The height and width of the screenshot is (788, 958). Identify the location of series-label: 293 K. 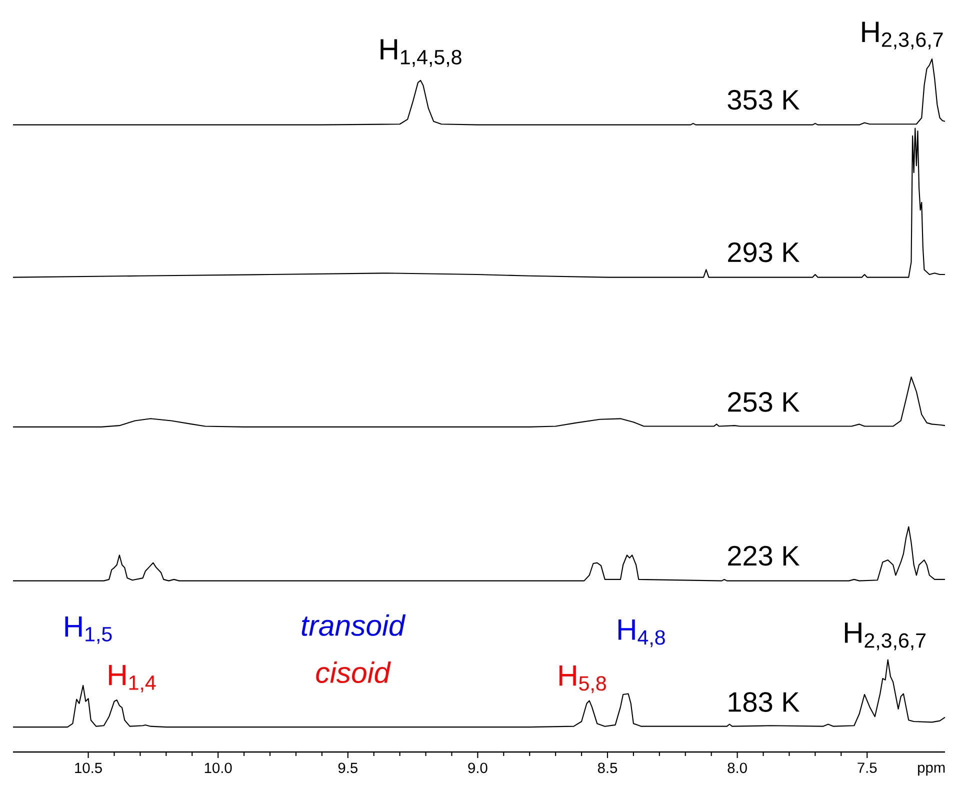
(764, 252).